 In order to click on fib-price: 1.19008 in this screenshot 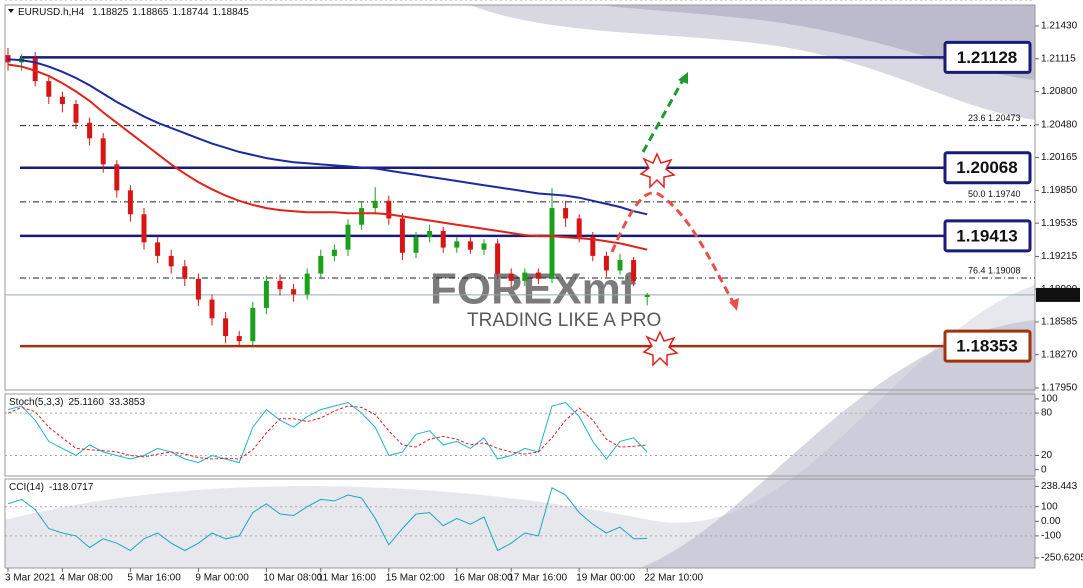, I will do `click(1004, 270)`.